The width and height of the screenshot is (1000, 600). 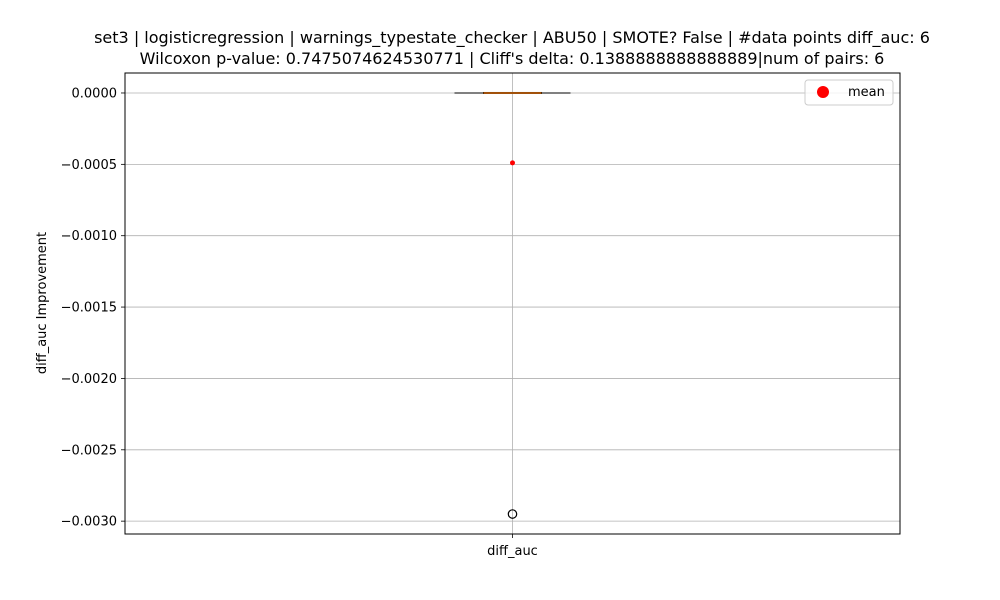 I want to click on x-ticks: diff_auc, so click(x=512, y=546).